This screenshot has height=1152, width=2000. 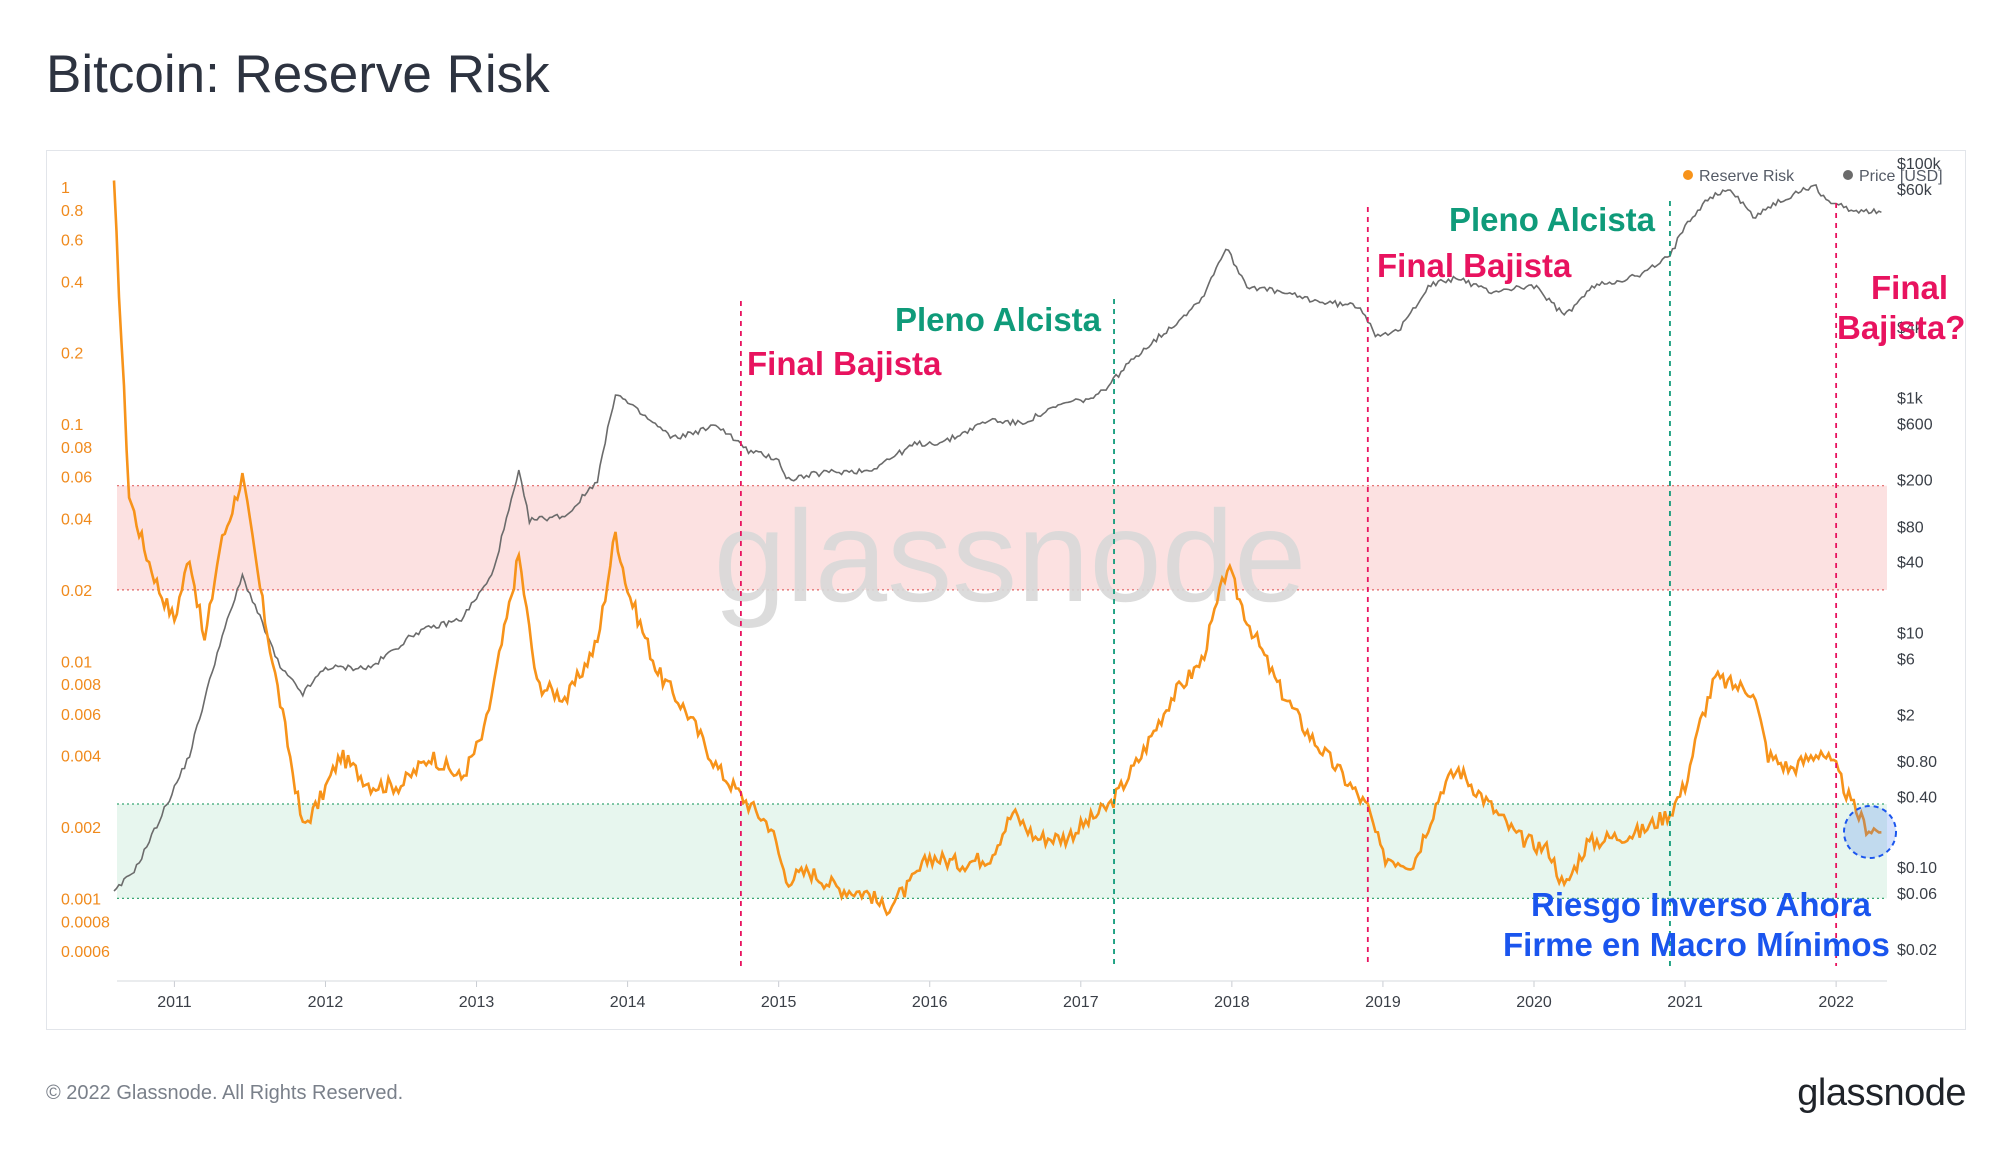 What do you see at coordinates (1906, 715) in the screenshot?
I see `y-right-tick: $2` at bounding box center [1906, 715].